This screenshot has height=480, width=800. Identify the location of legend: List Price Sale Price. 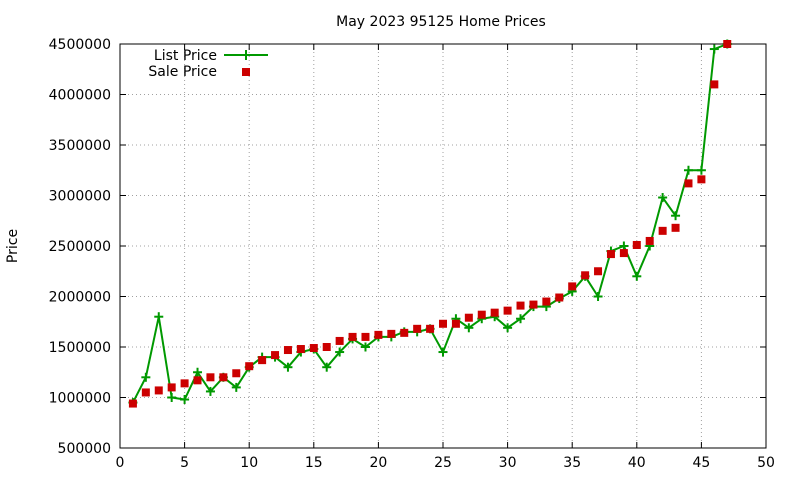
(208, 64).